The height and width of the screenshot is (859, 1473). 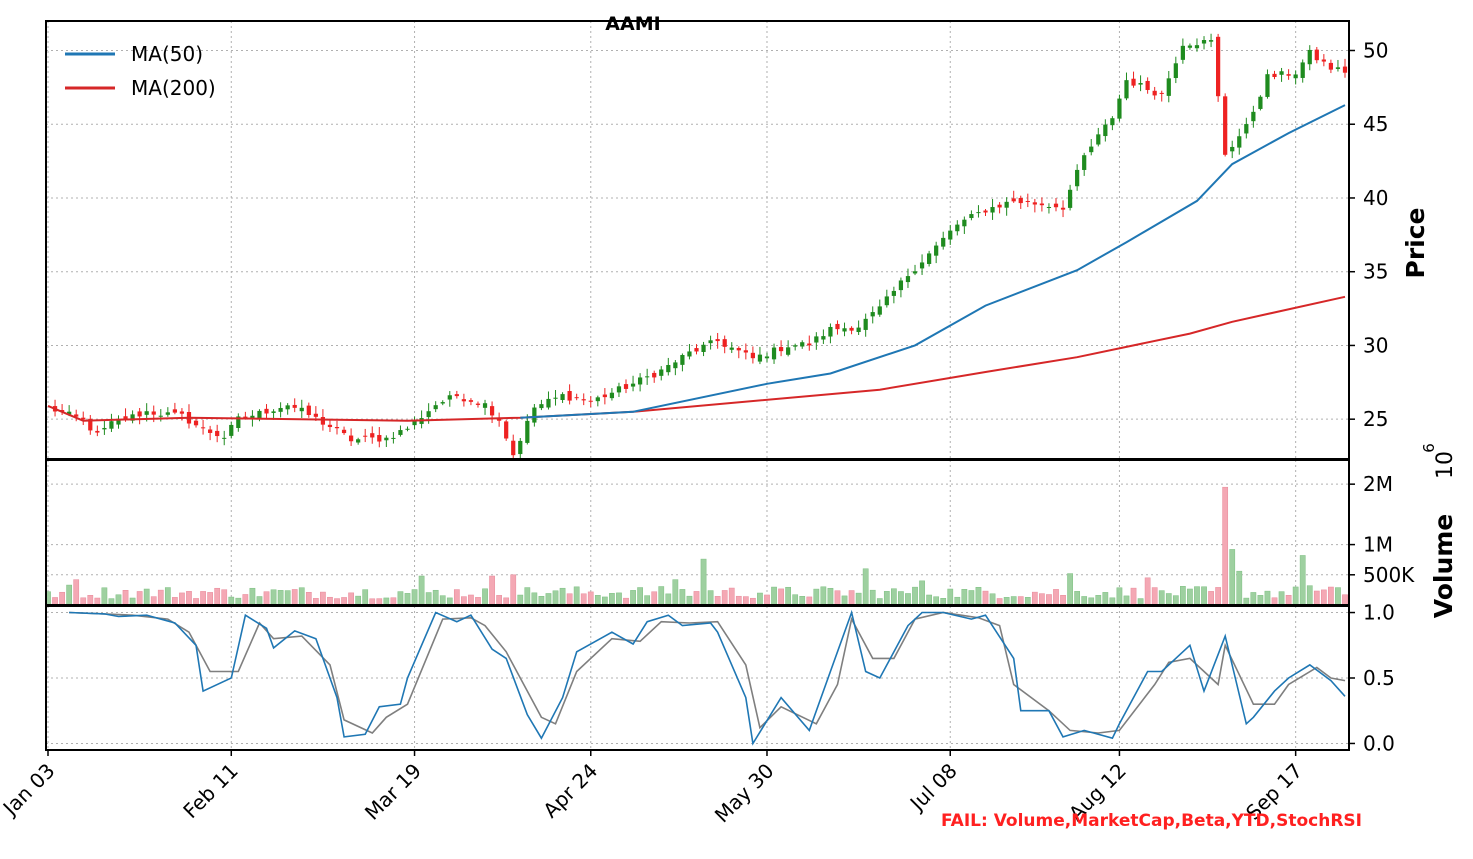 What do you see at coordinates (1445, 465) in the screenshot?
I see `volume-scale-base: 10` at bounding box center [1445, 465].